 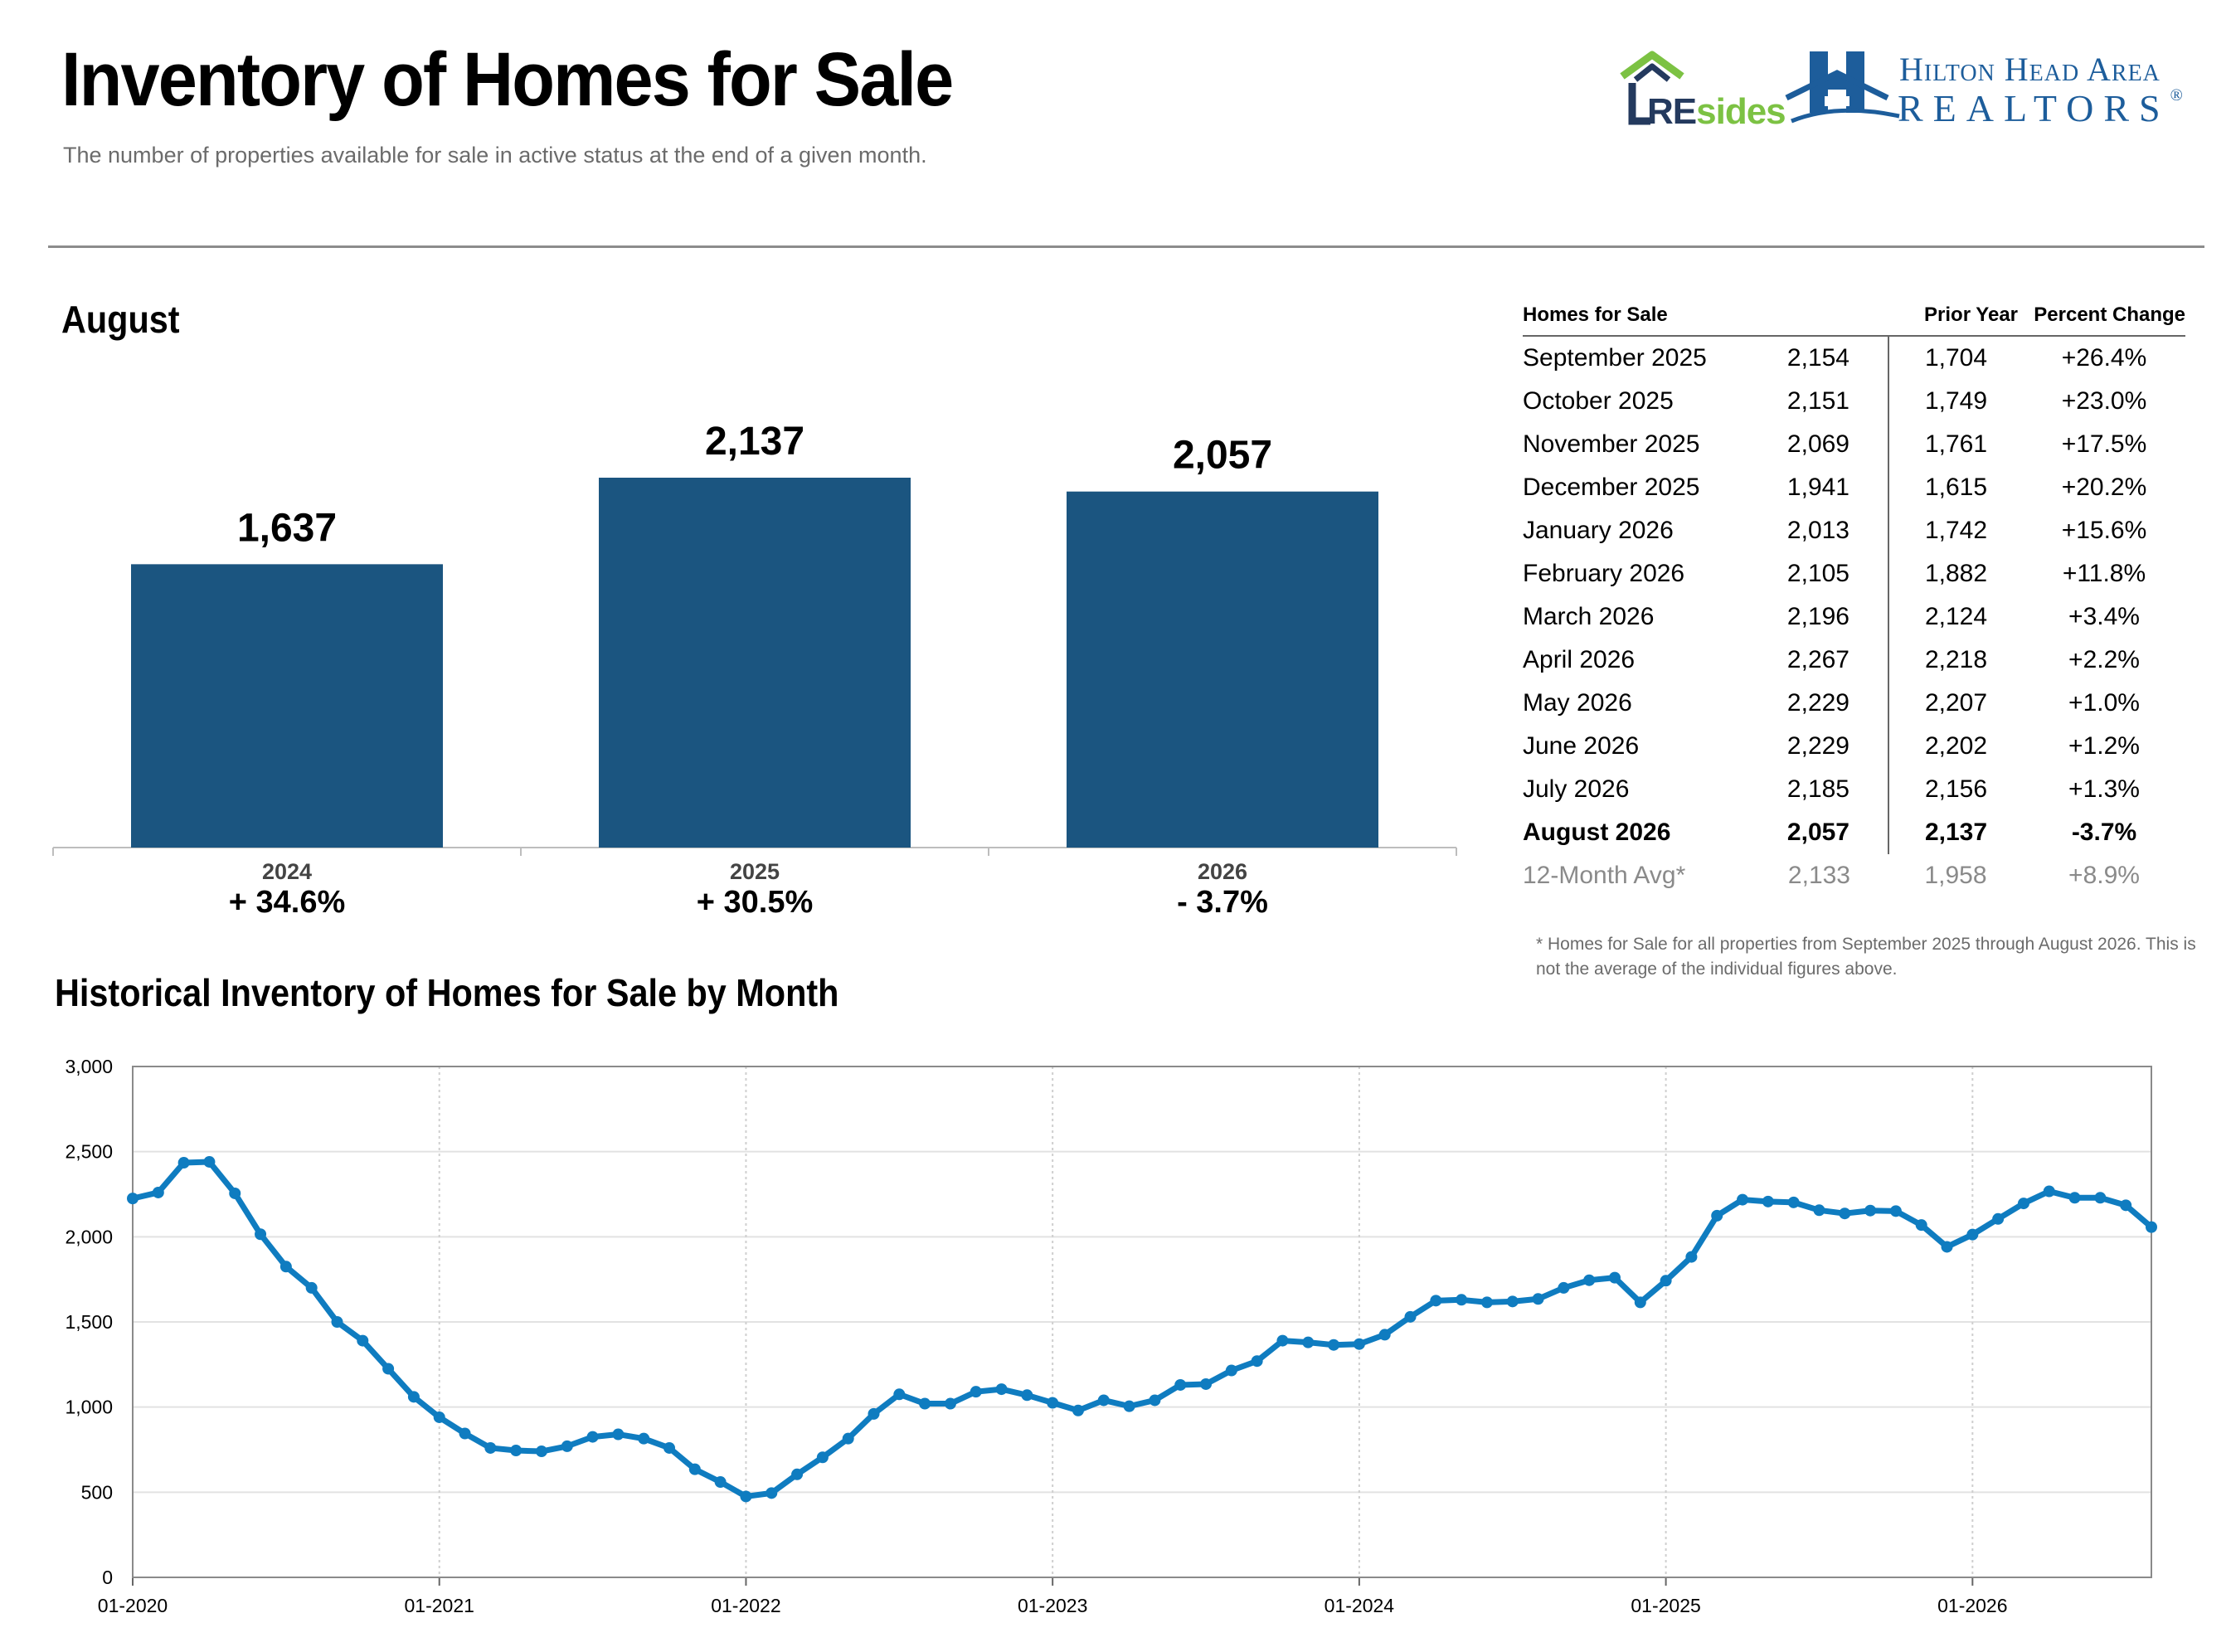 What do you see at coordinates (1581, 746) in the screenshot?
I see `cell-month: June 2026` at bounding box center [1581, 746].